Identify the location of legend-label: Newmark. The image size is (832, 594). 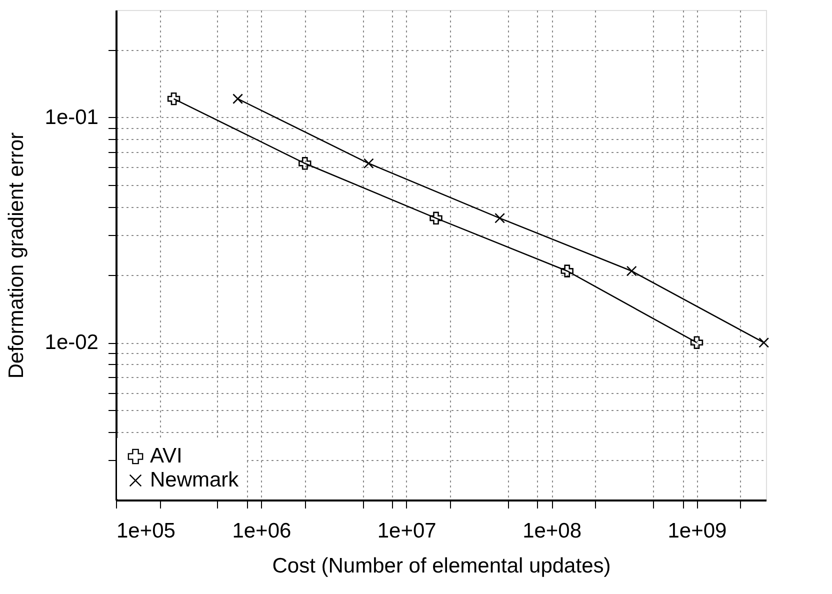
(195, 480).